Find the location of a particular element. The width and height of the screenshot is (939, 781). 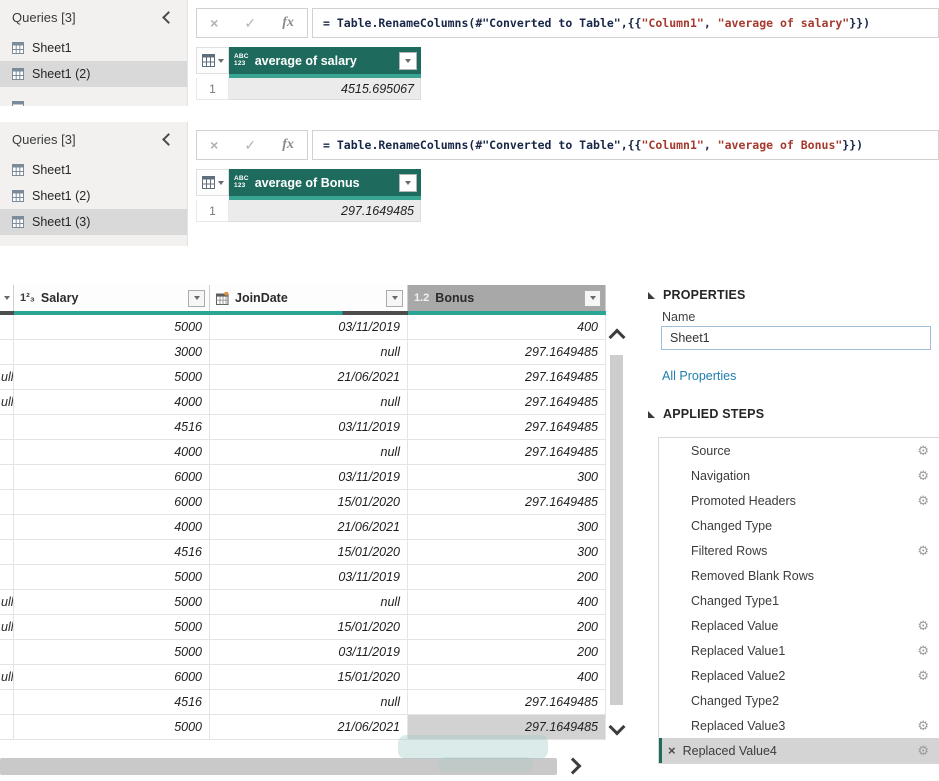

table-corner-button is located at coordinates (212, 182).